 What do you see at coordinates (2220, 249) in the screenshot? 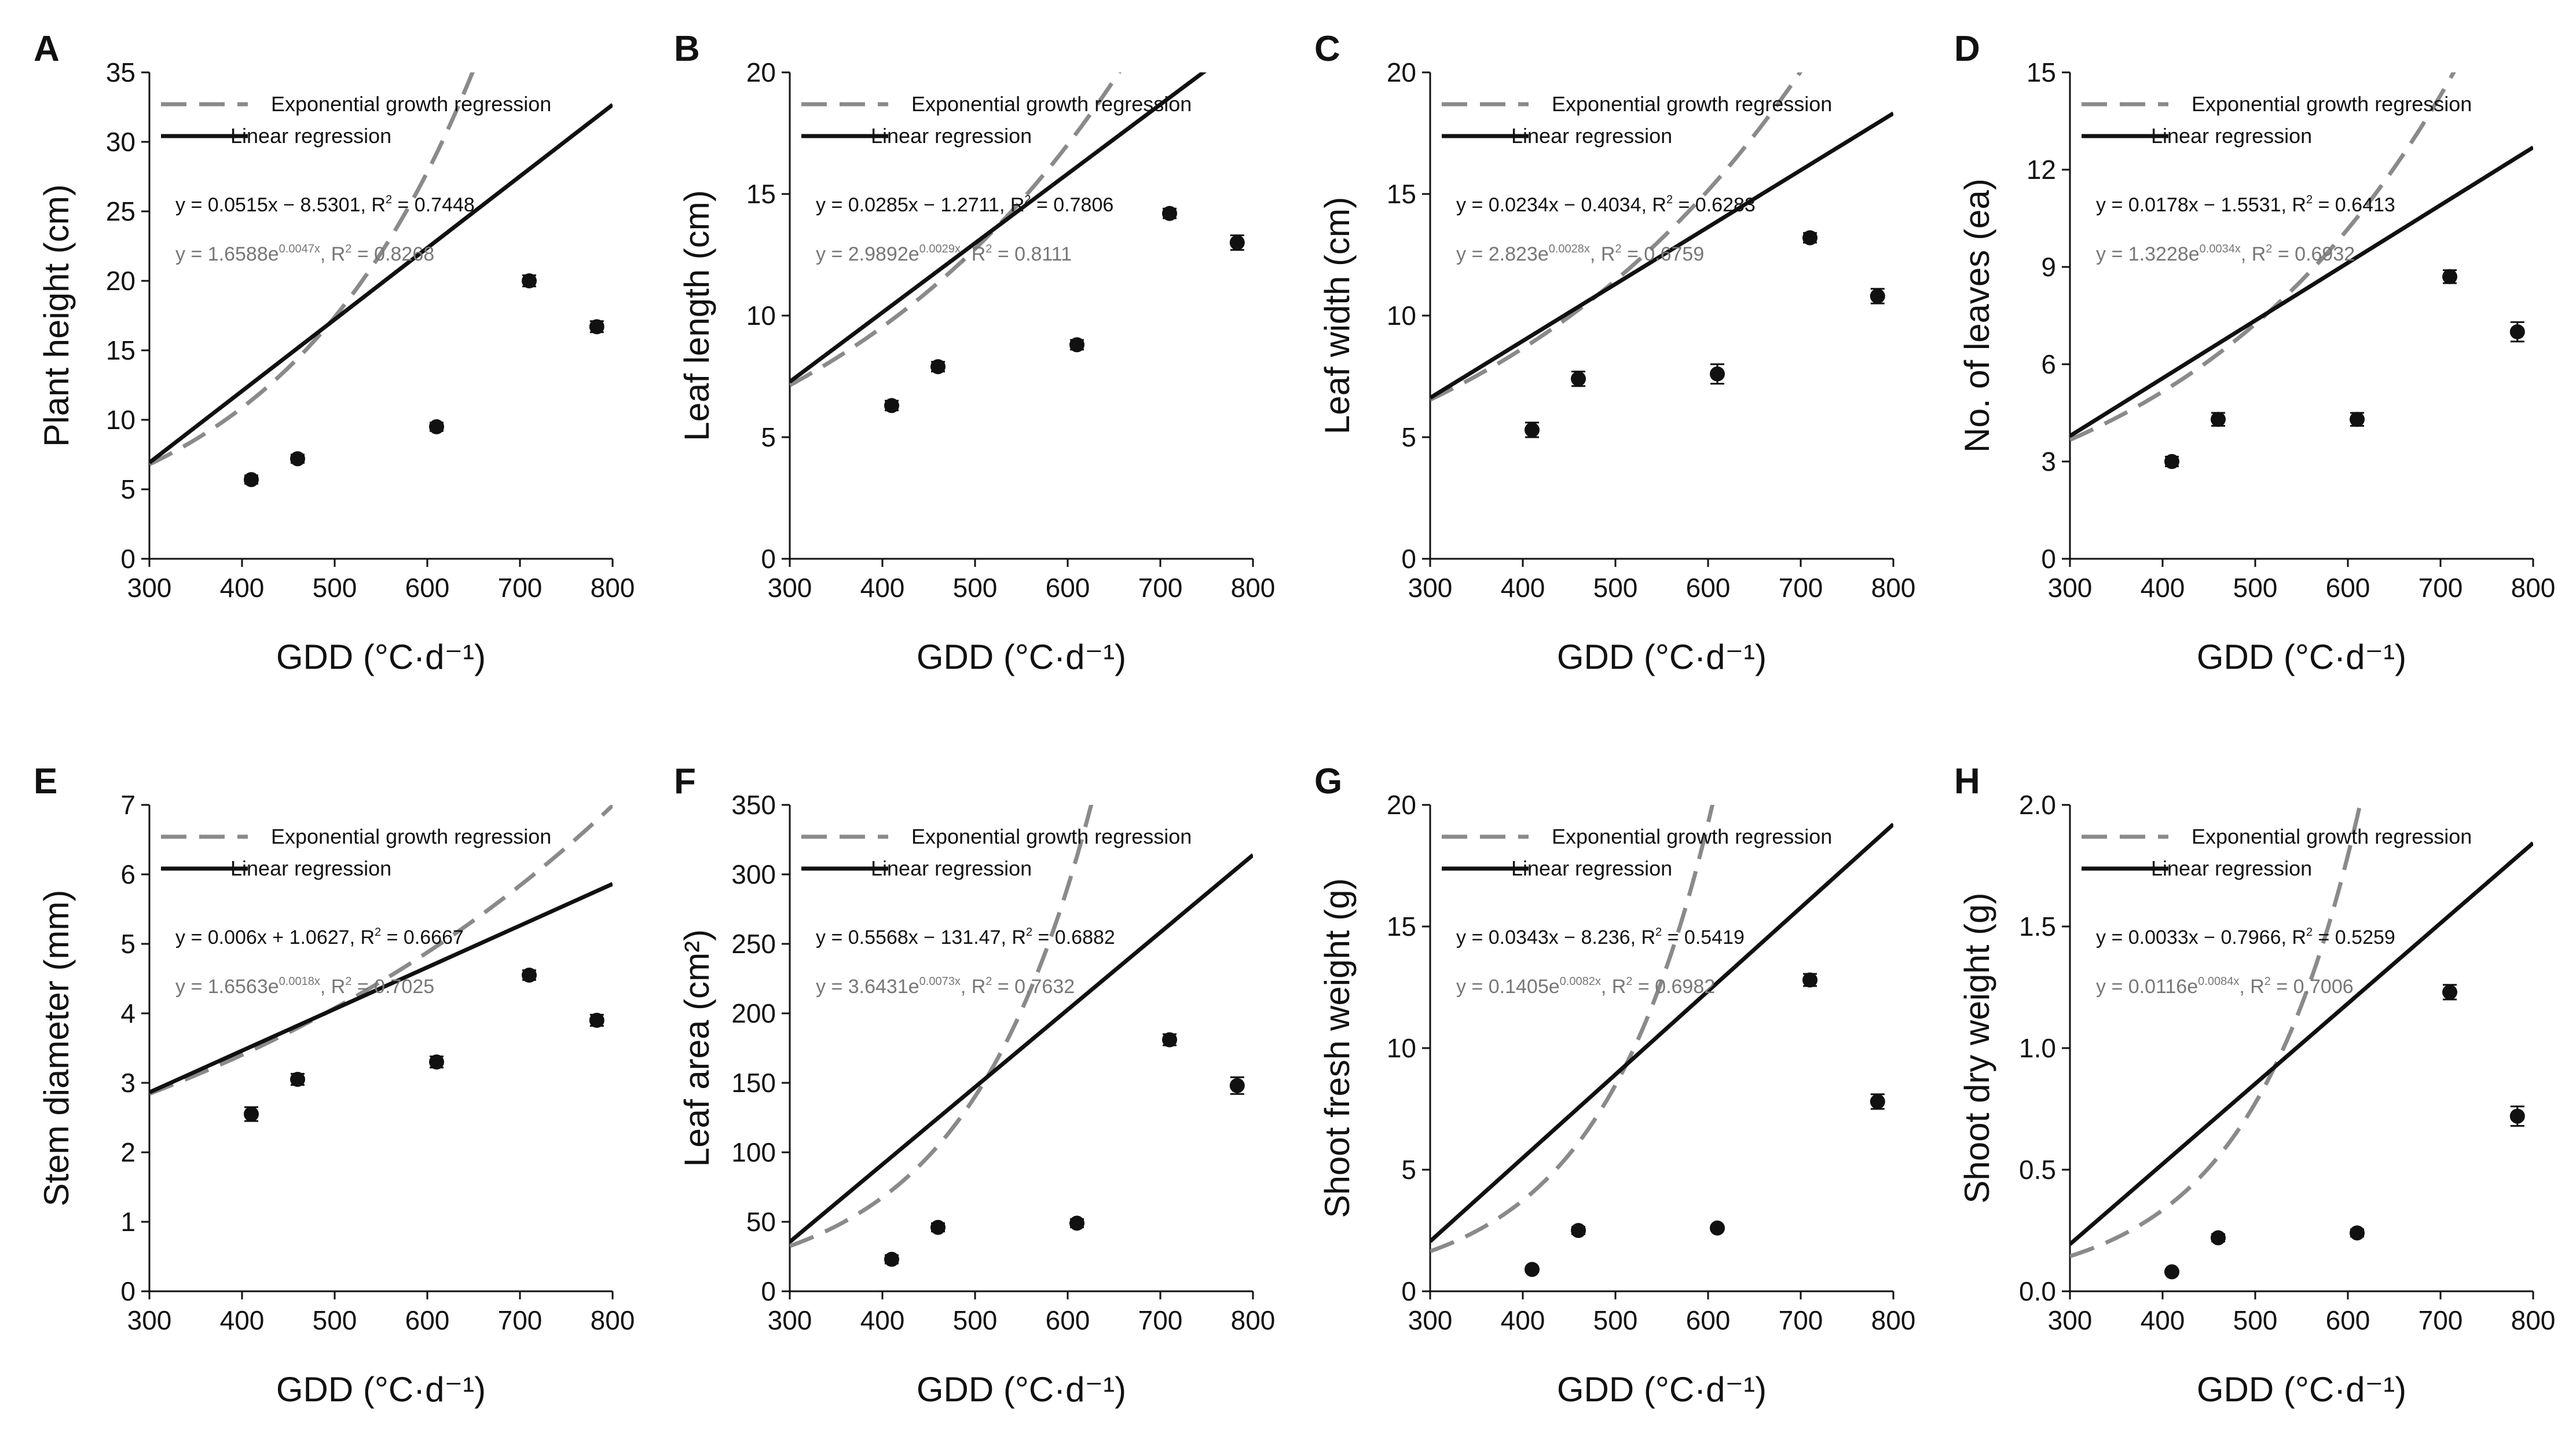
I see `exponential-equation-exponent: 0.0034x` at bounding box center [2220, 249].